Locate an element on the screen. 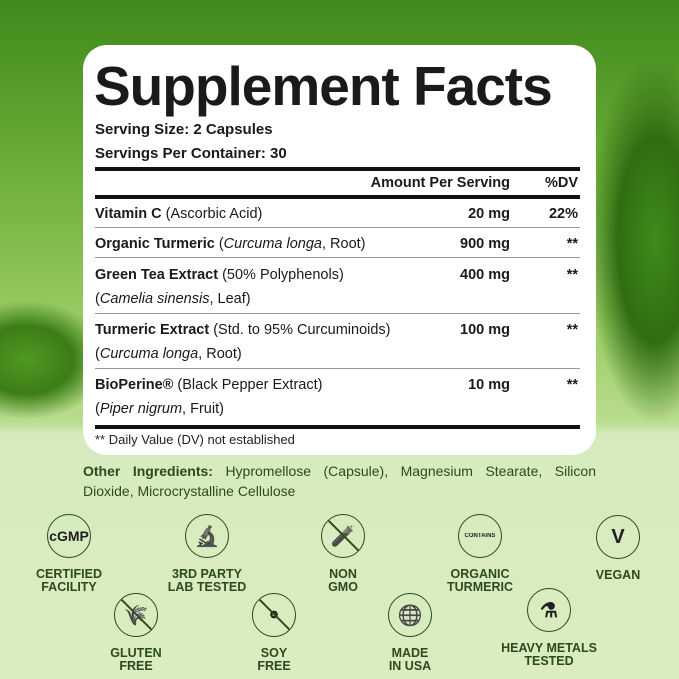 This screenshot has width=679, height=679. badge-label: MADE IN USA is located at coordinates (410, 659).